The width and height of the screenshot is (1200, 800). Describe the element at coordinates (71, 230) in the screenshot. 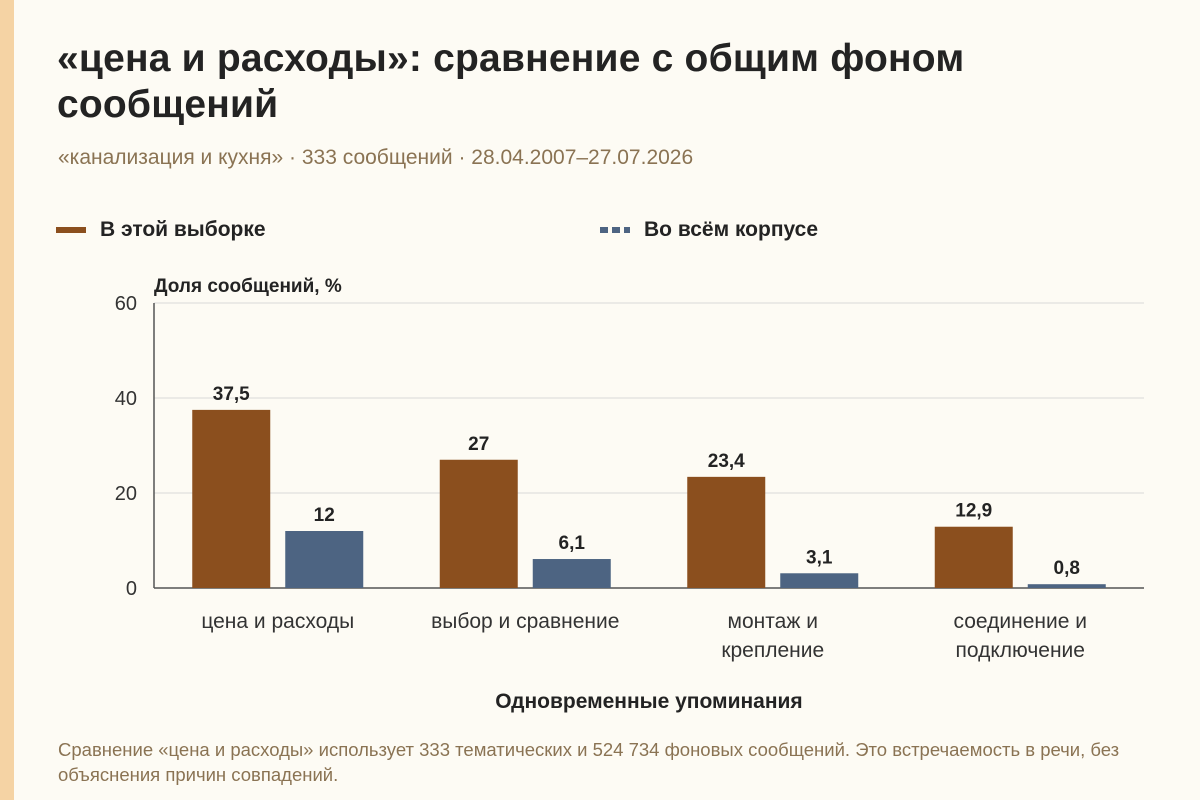

I see `legend-swatch-sample` at that location.